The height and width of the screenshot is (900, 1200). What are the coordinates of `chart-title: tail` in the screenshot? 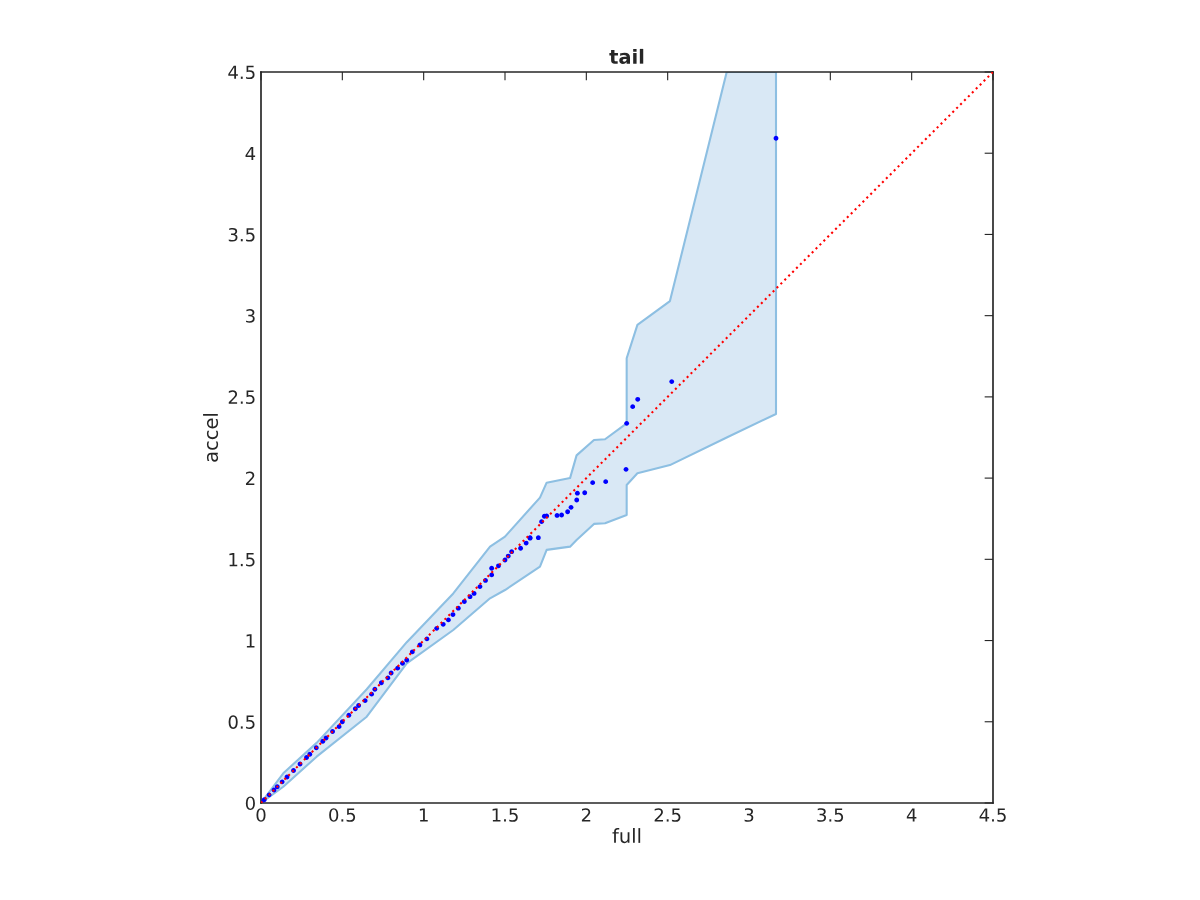 It's located at (626, 56).